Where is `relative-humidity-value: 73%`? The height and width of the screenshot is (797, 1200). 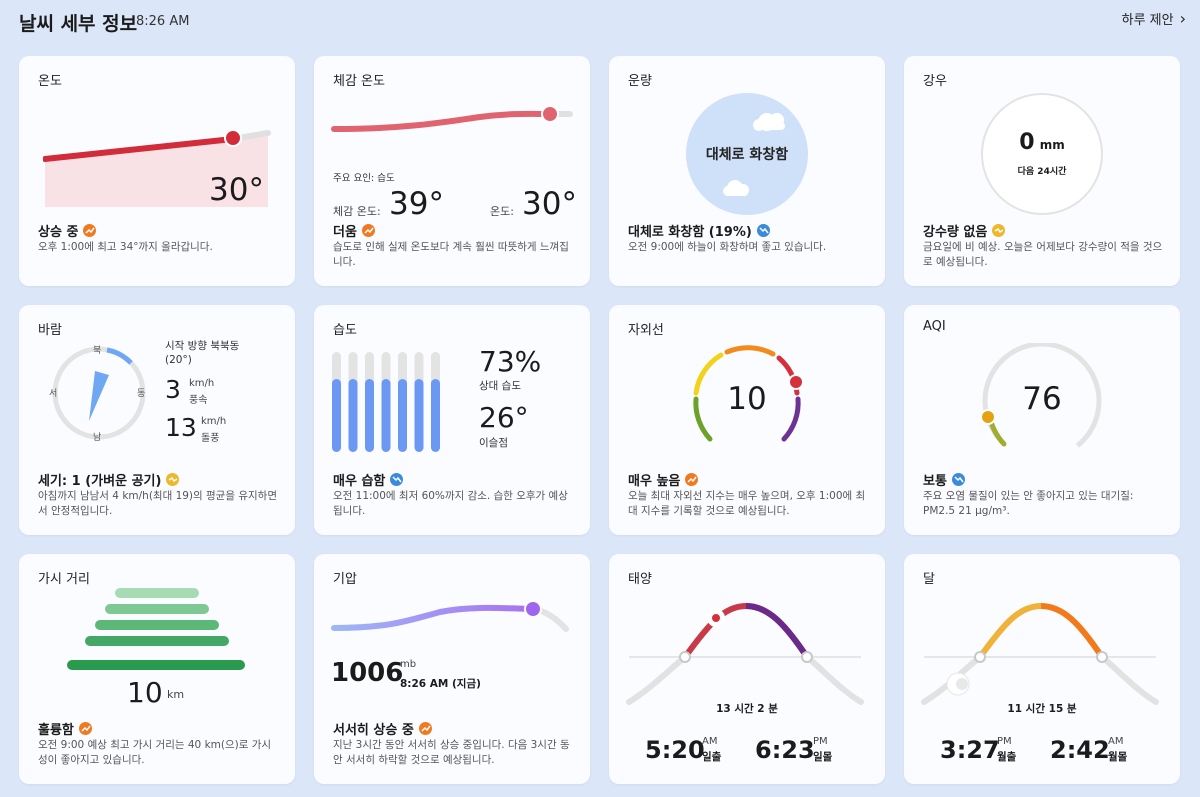
relative-humidity-value: 73% is located at coordinates (510, 361).